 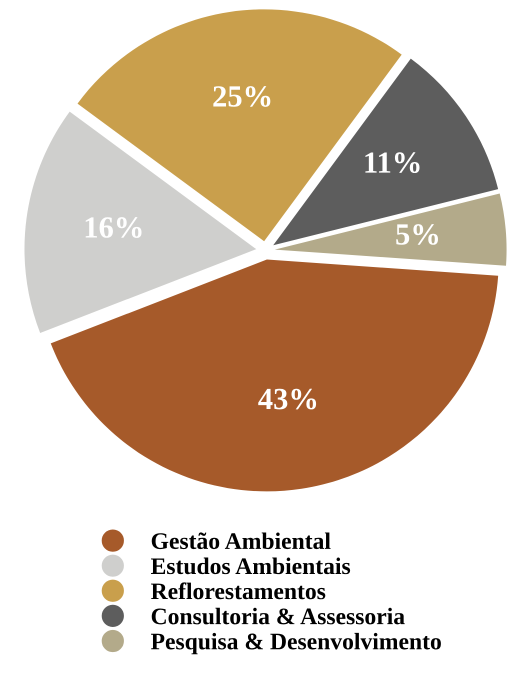 I want to click on legend-label: Pesquisa & Desenvolvimento, so click(x=296, y=643).